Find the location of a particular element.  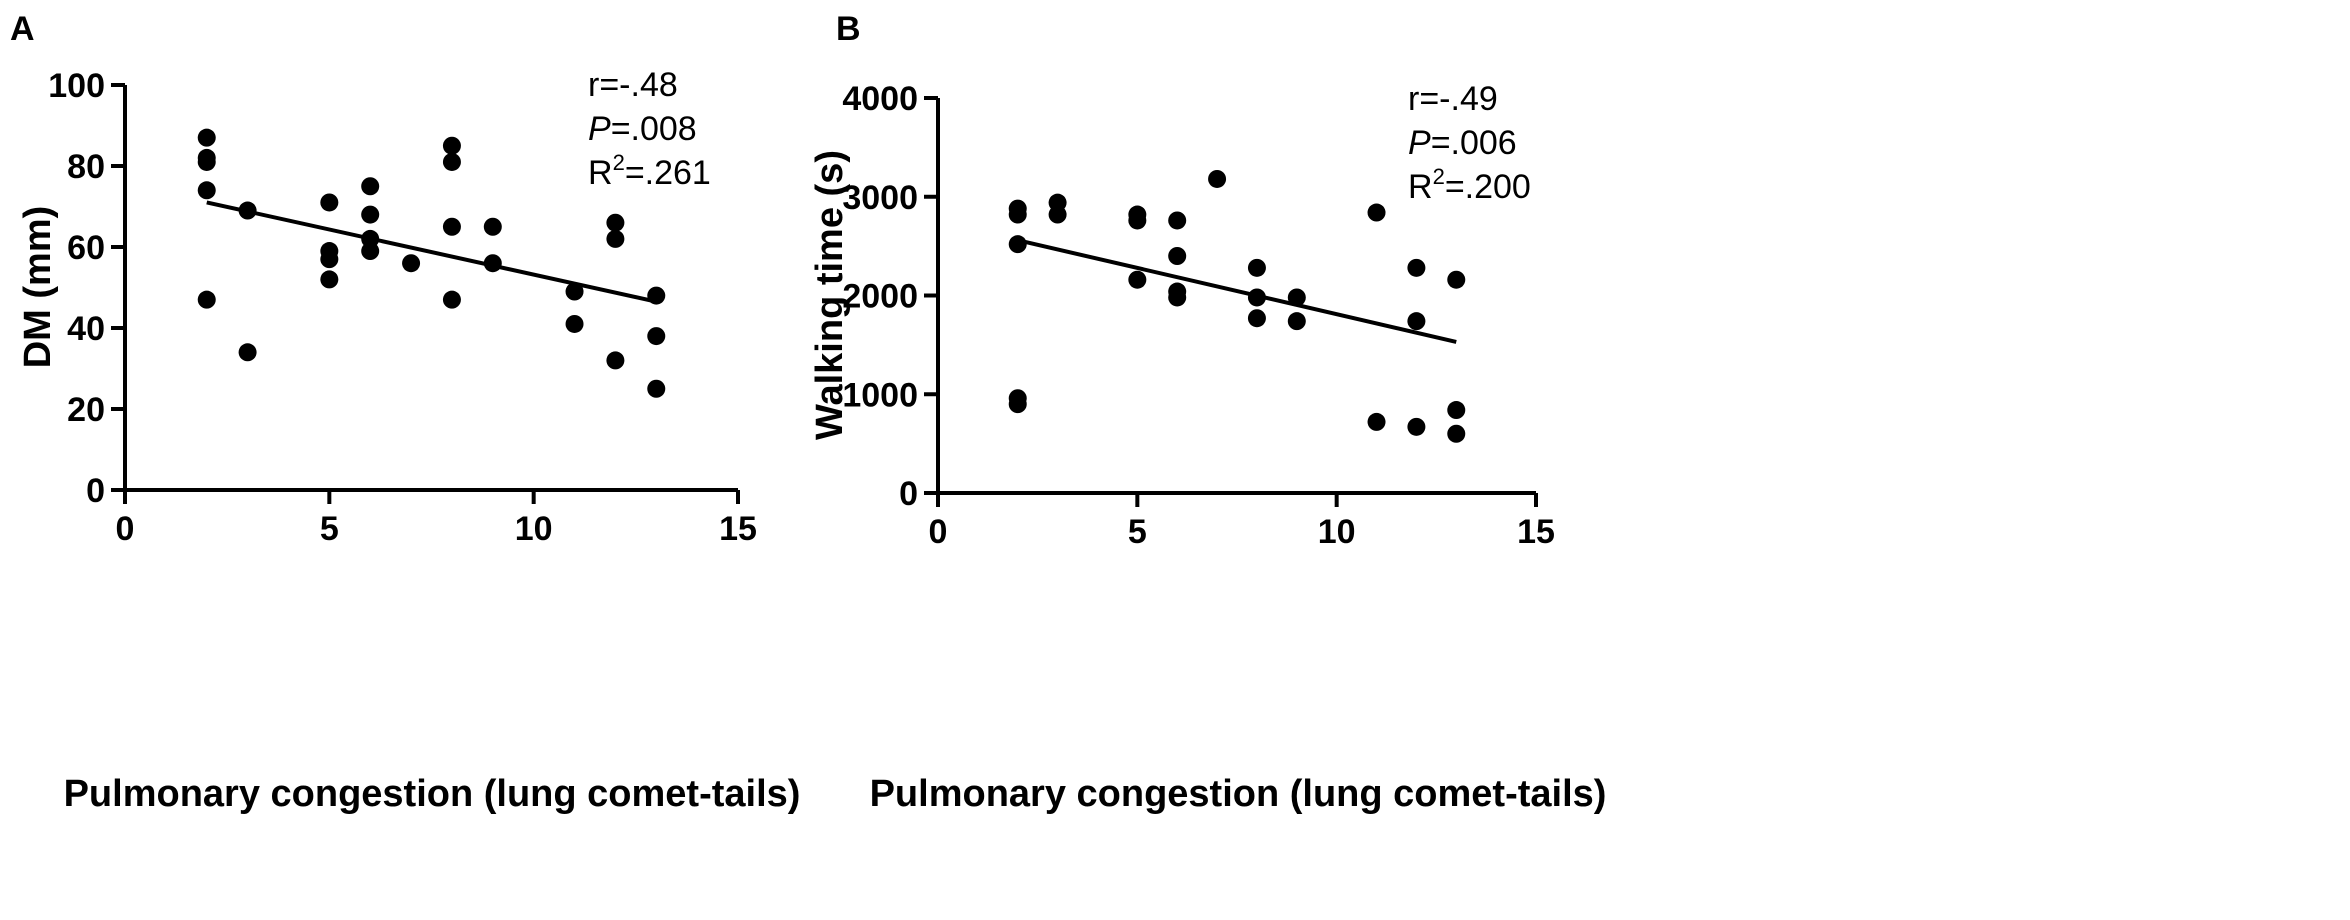

panel-a-stat-p: P=.008 is located at coordinates (642, 129).